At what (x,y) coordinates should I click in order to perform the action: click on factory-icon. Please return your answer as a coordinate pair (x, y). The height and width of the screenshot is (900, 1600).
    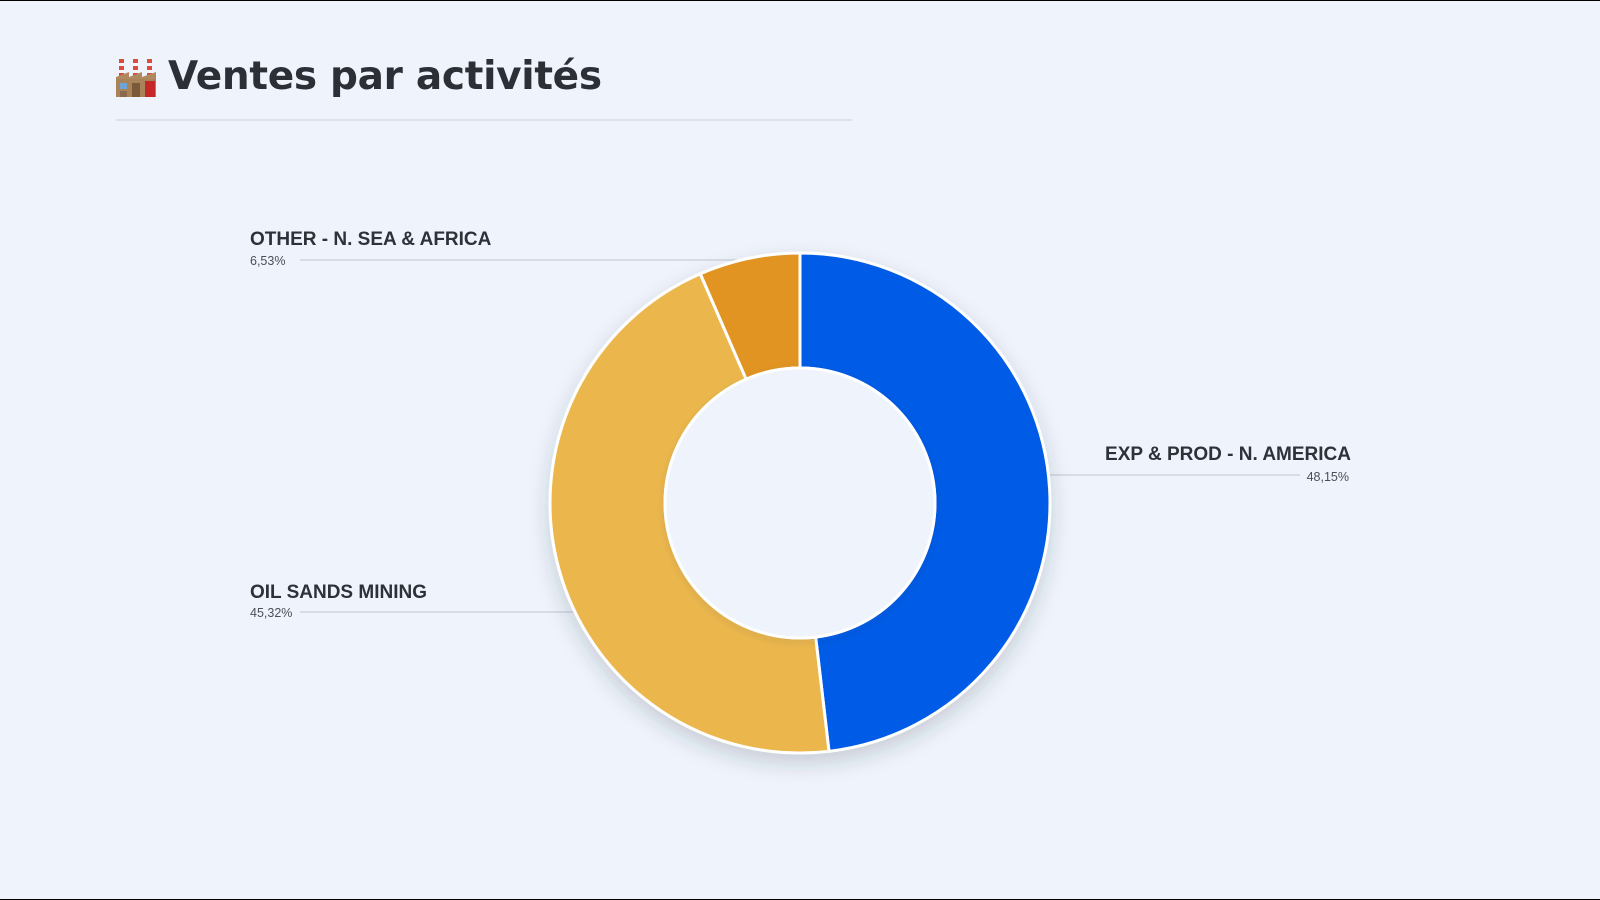
    Looking at the image, I should click on (136, 78).